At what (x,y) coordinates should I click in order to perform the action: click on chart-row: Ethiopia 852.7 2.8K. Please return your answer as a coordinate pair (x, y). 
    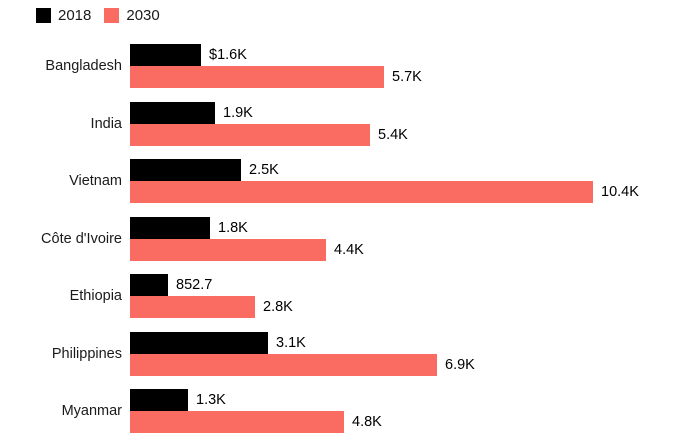
    Looking at the image, I should click on (339, 296).